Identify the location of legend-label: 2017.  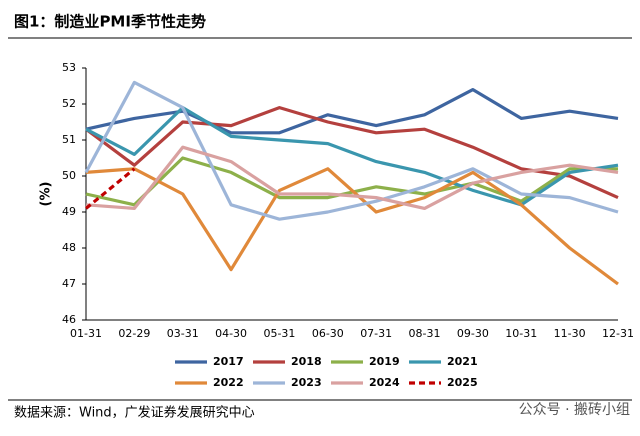
(228, 361).